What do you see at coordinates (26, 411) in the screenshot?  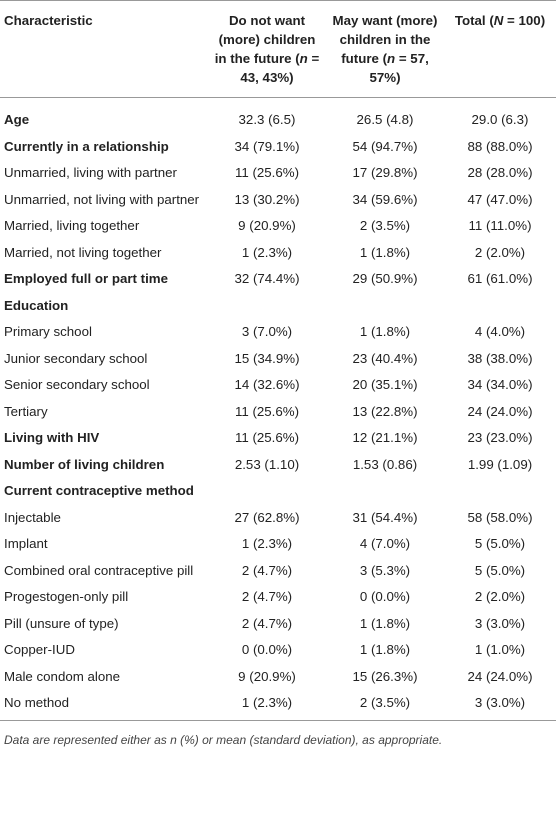 I see `row-label: Tertiary` at bounding box center [26, 411].